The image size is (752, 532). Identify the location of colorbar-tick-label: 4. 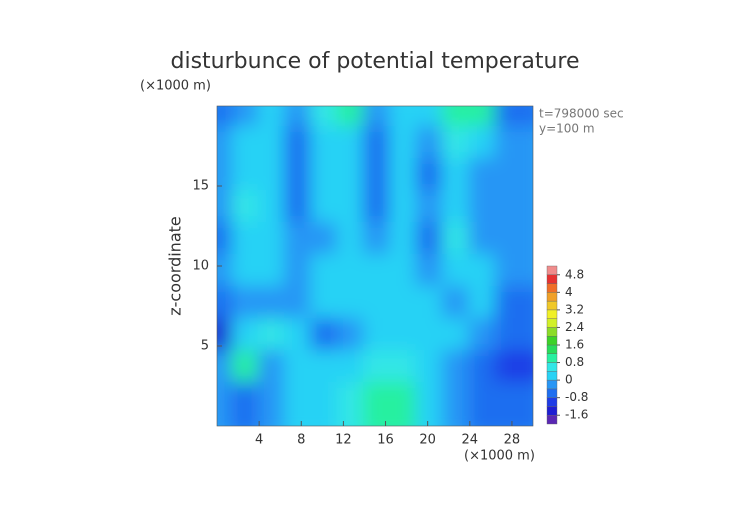
(569, 292).